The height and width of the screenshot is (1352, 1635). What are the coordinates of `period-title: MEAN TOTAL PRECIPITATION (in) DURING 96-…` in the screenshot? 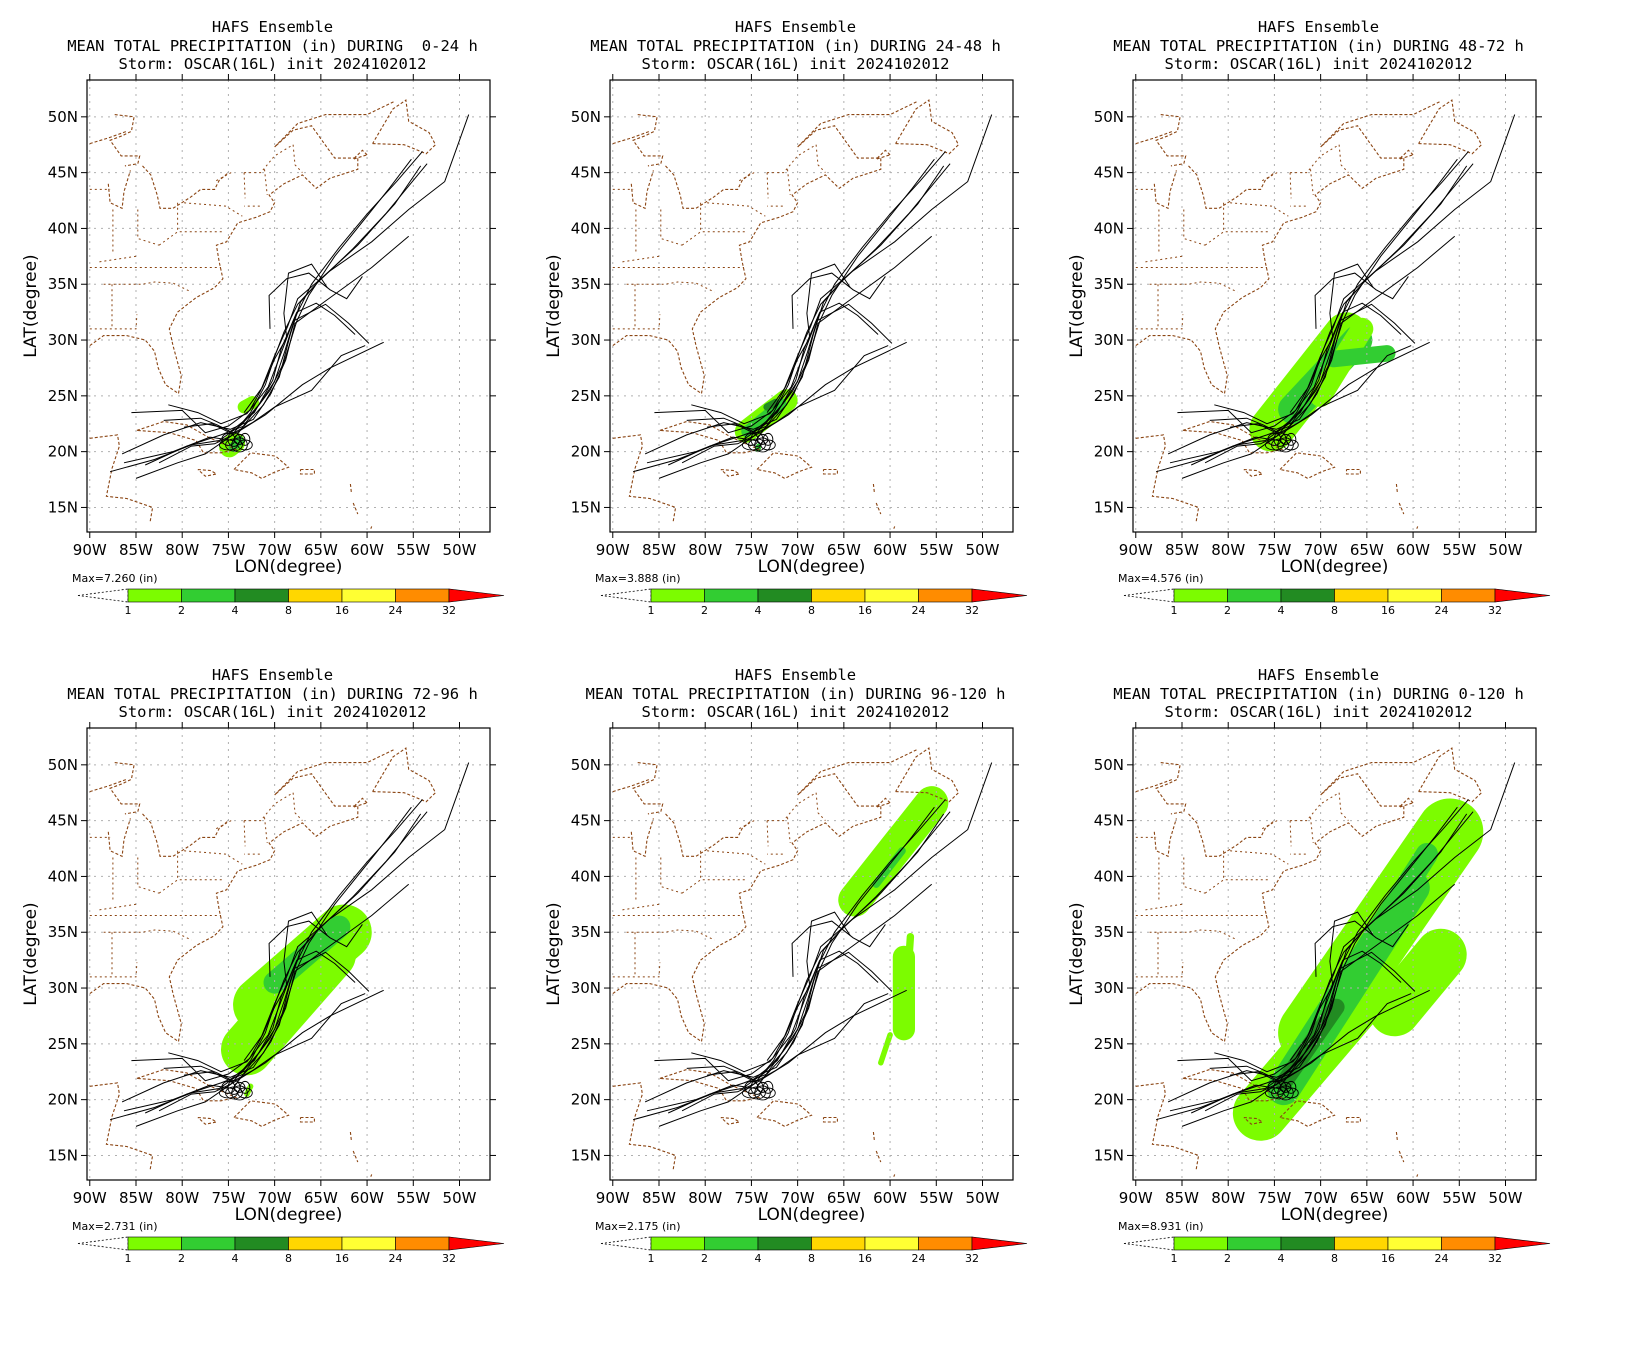 It's located at (795, 694).